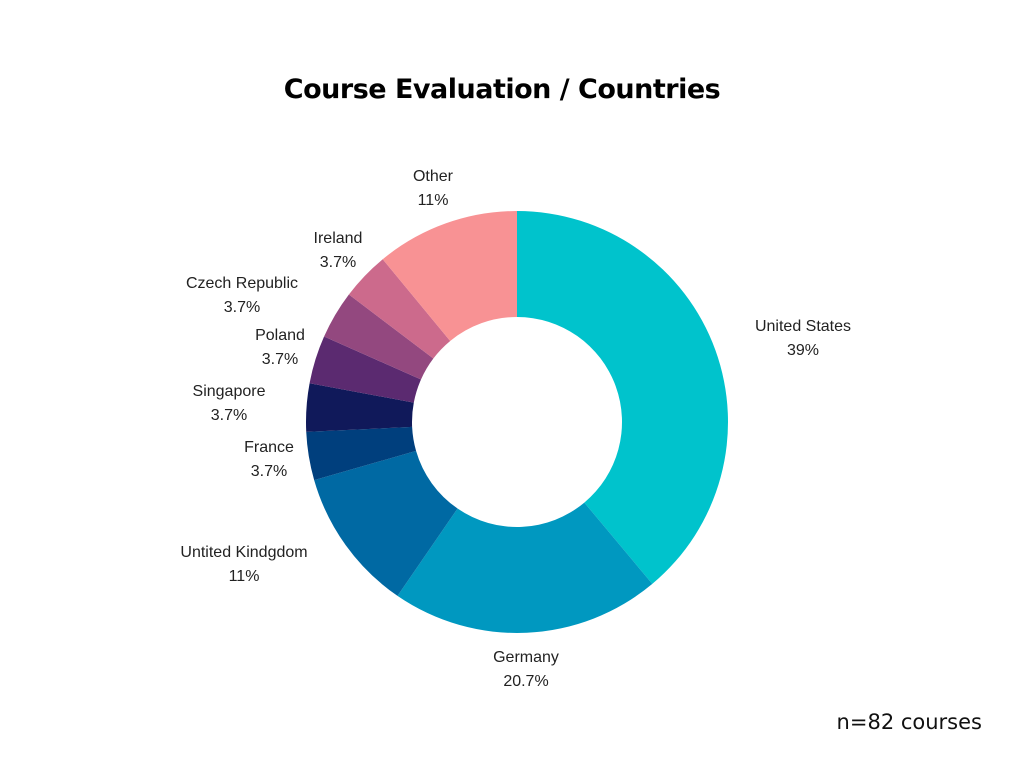  I want to click on slice-ireland, so click(399, 309).